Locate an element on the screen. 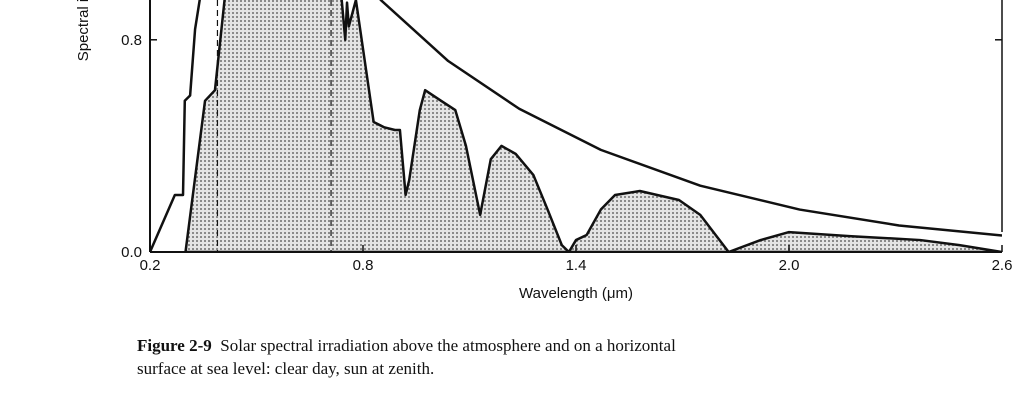 This screenshot has height=402, width=1024. x-tick-label: 1.4 is located at coordinates (576, 265).